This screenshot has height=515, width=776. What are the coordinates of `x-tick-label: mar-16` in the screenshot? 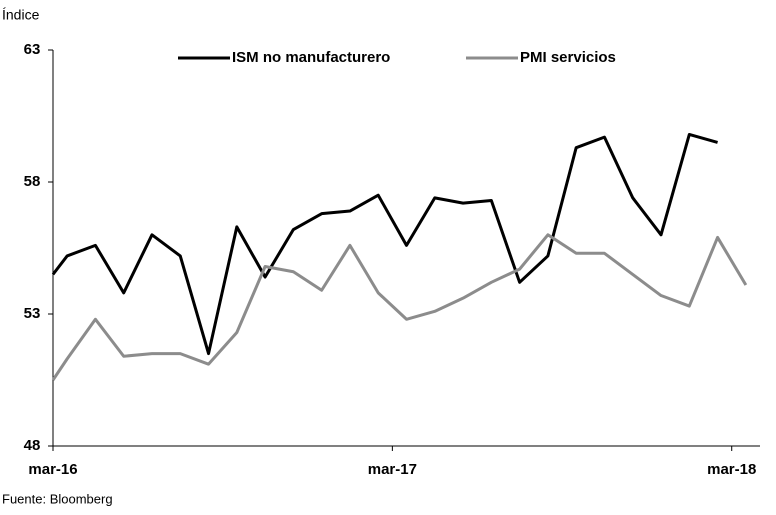 It's located at (52, 469).